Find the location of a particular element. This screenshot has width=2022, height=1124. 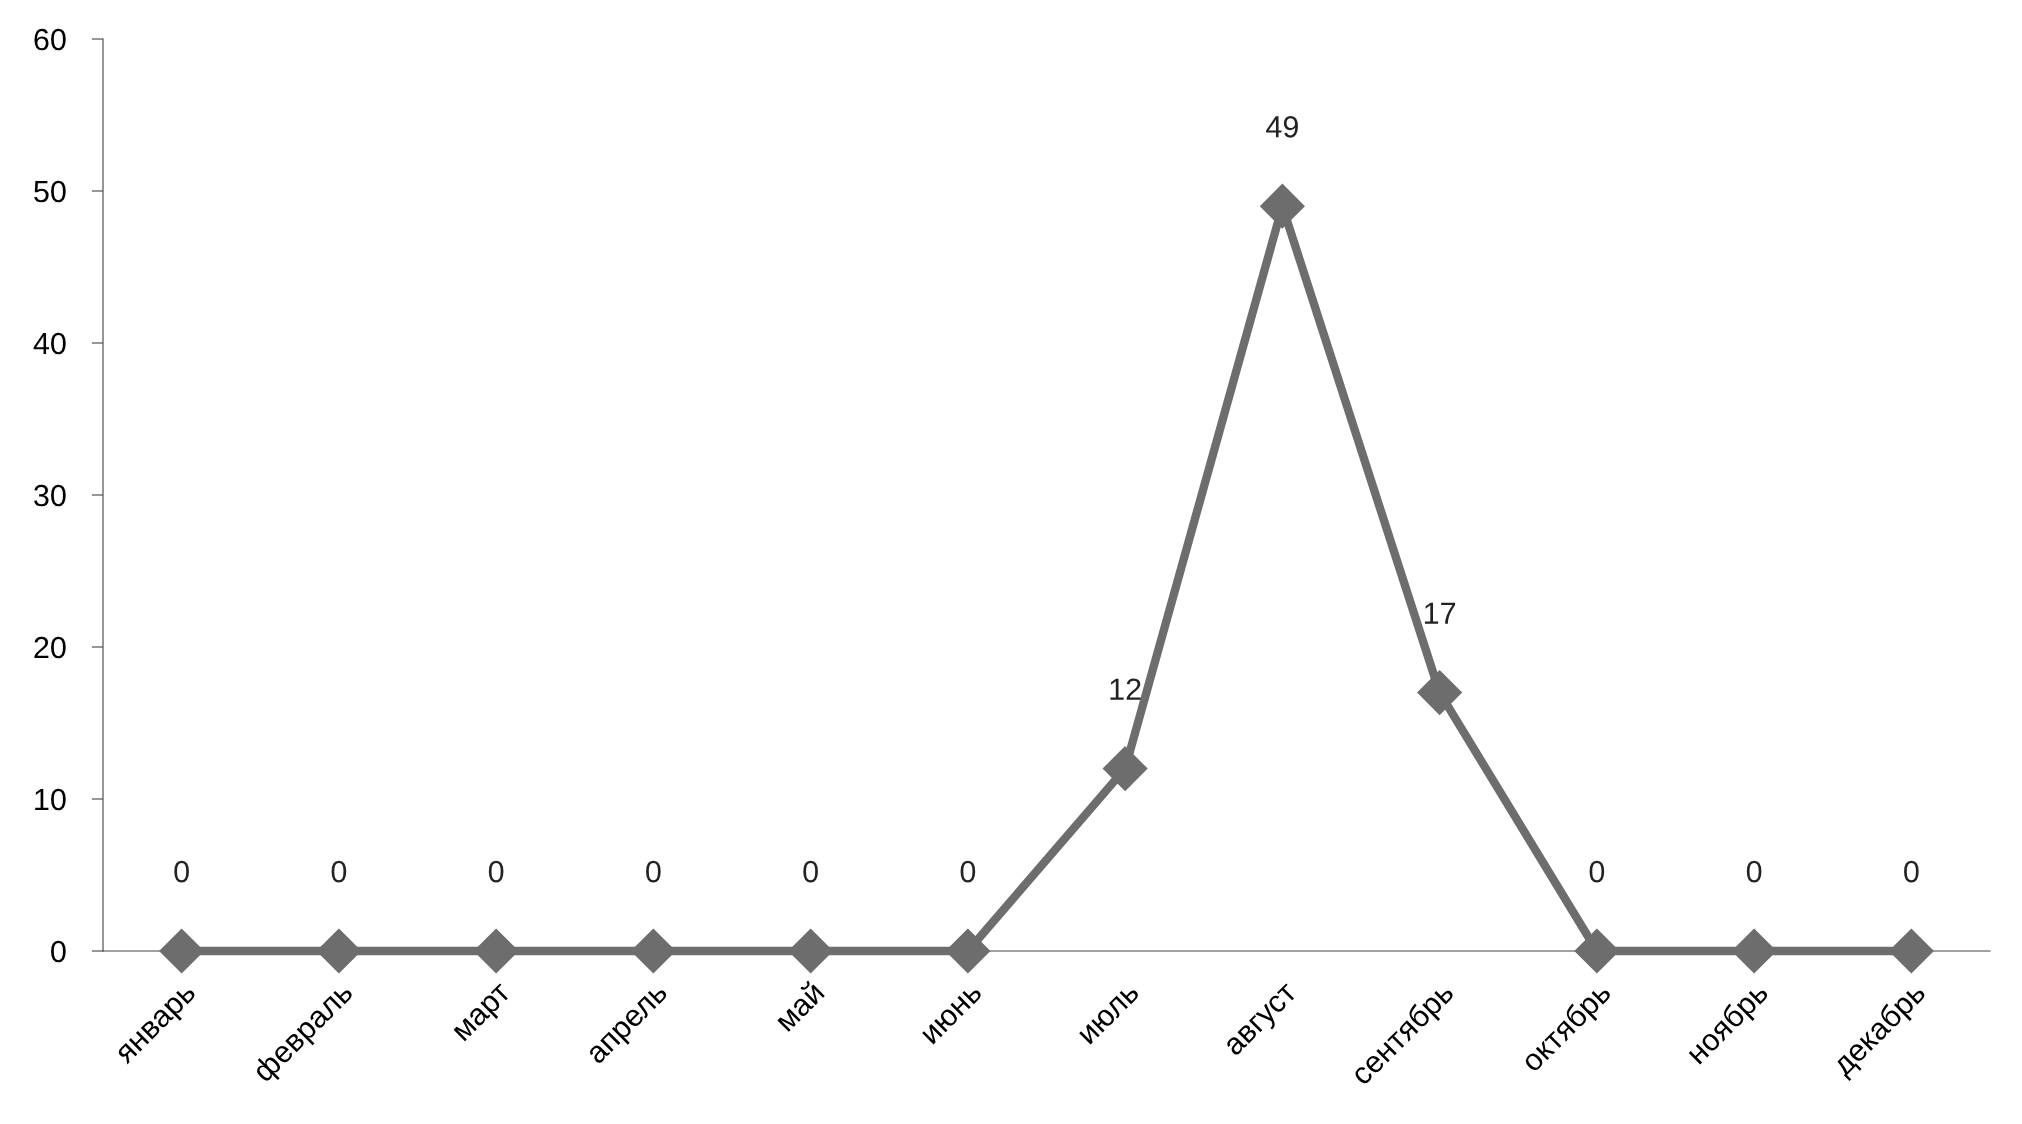

data-label: 12 is located at coordinates (1125, 689).